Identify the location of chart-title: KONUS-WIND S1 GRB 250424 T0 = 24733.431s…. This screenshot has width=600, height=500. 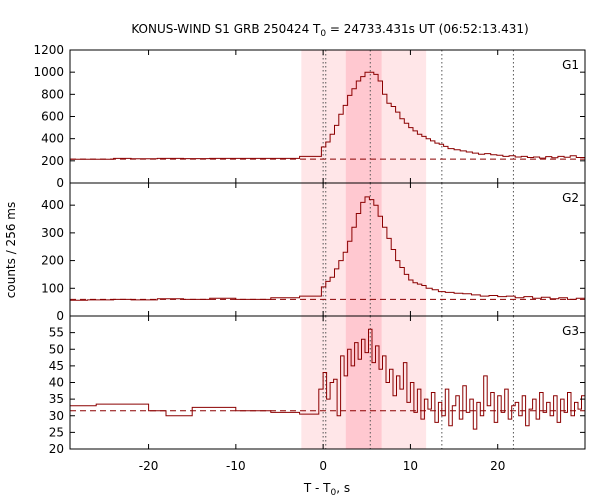
(329, 30).